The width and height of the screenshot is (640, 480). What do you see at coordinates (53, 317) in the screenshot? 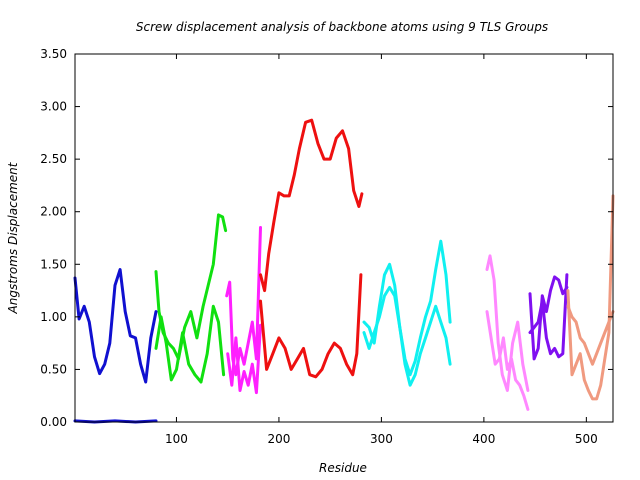
I see `y-tick-label: 1.00` at bounding box center [53, 317].